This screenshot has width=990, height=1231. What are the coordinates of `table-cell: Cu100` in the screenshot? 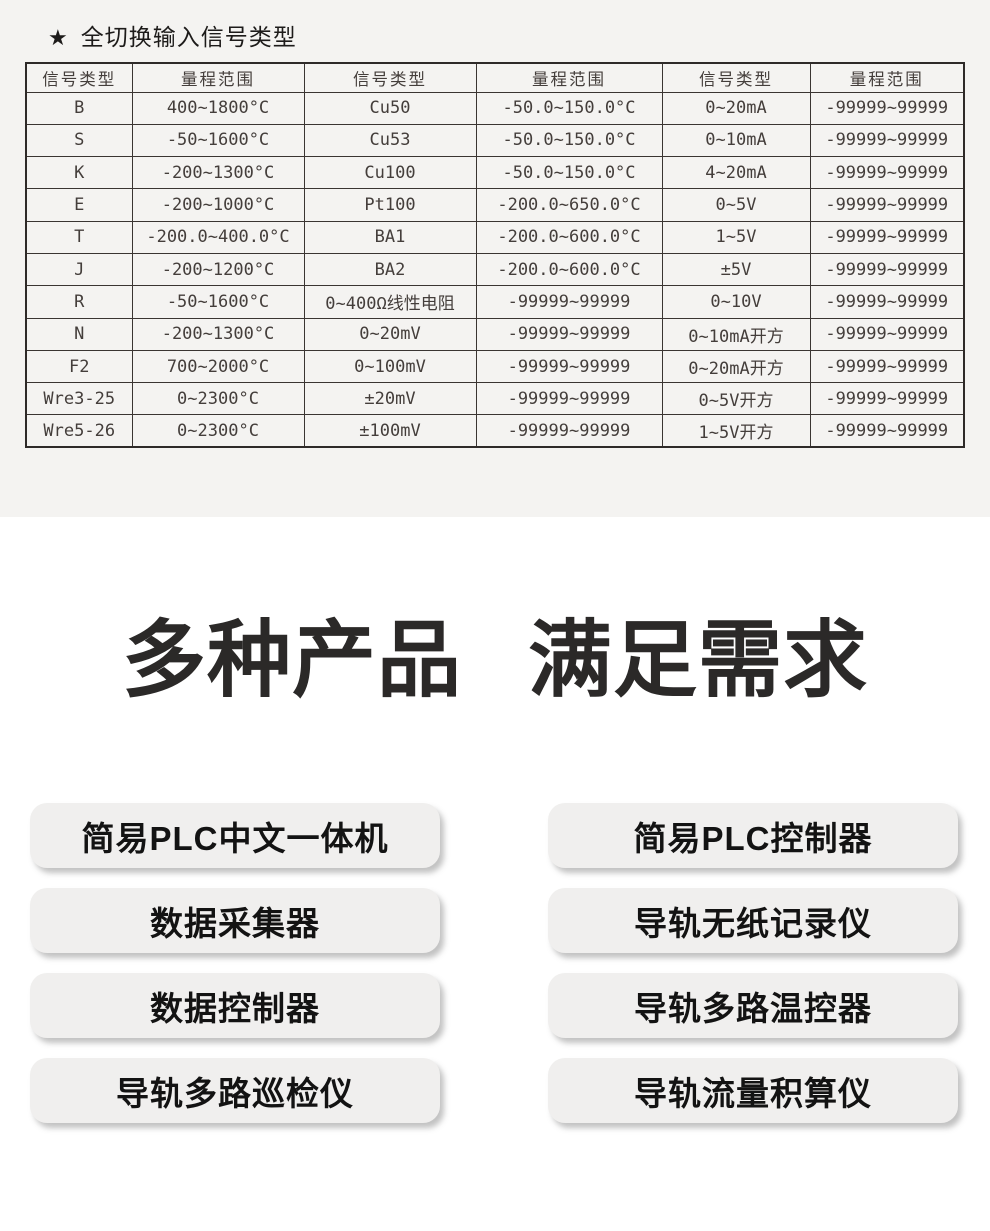 It's located at (390, 173).